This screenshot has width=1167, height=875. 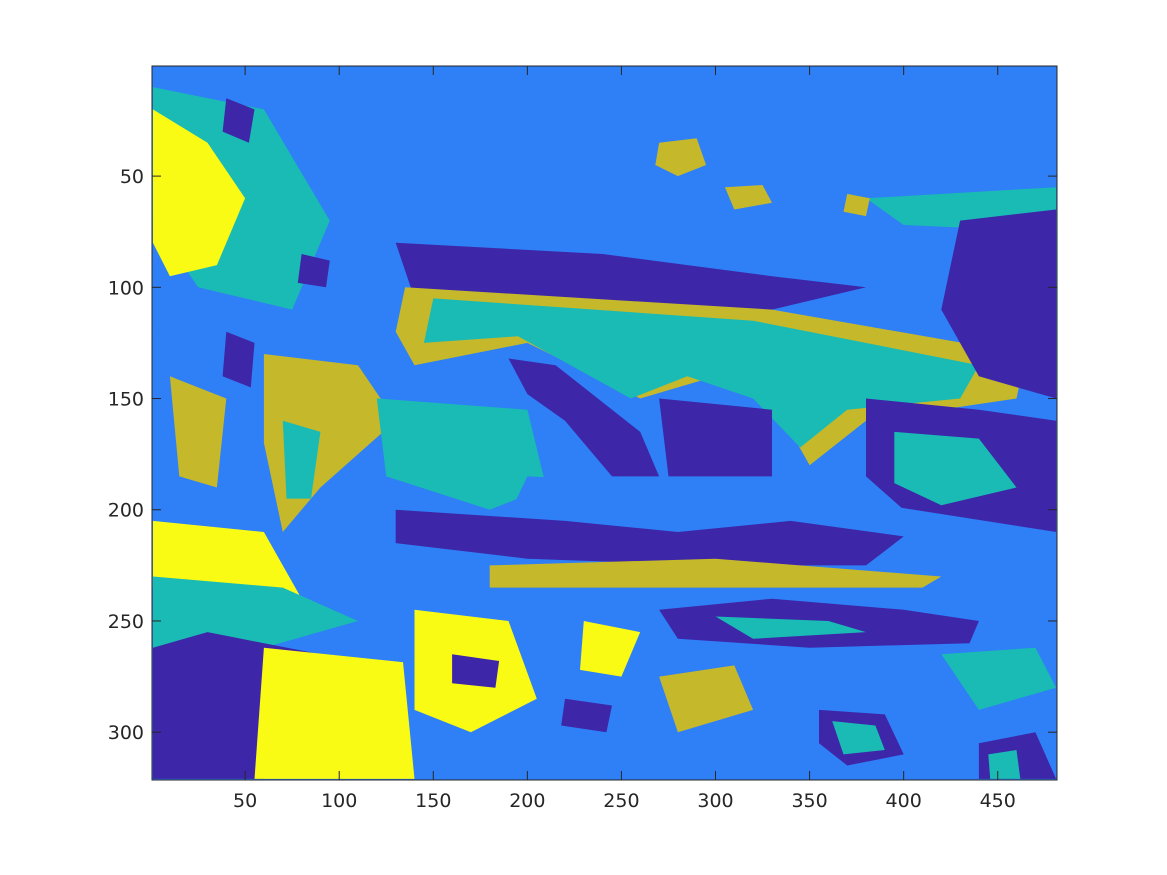 I want to click on y-tick-label: 200, so click(x=126, y=511).